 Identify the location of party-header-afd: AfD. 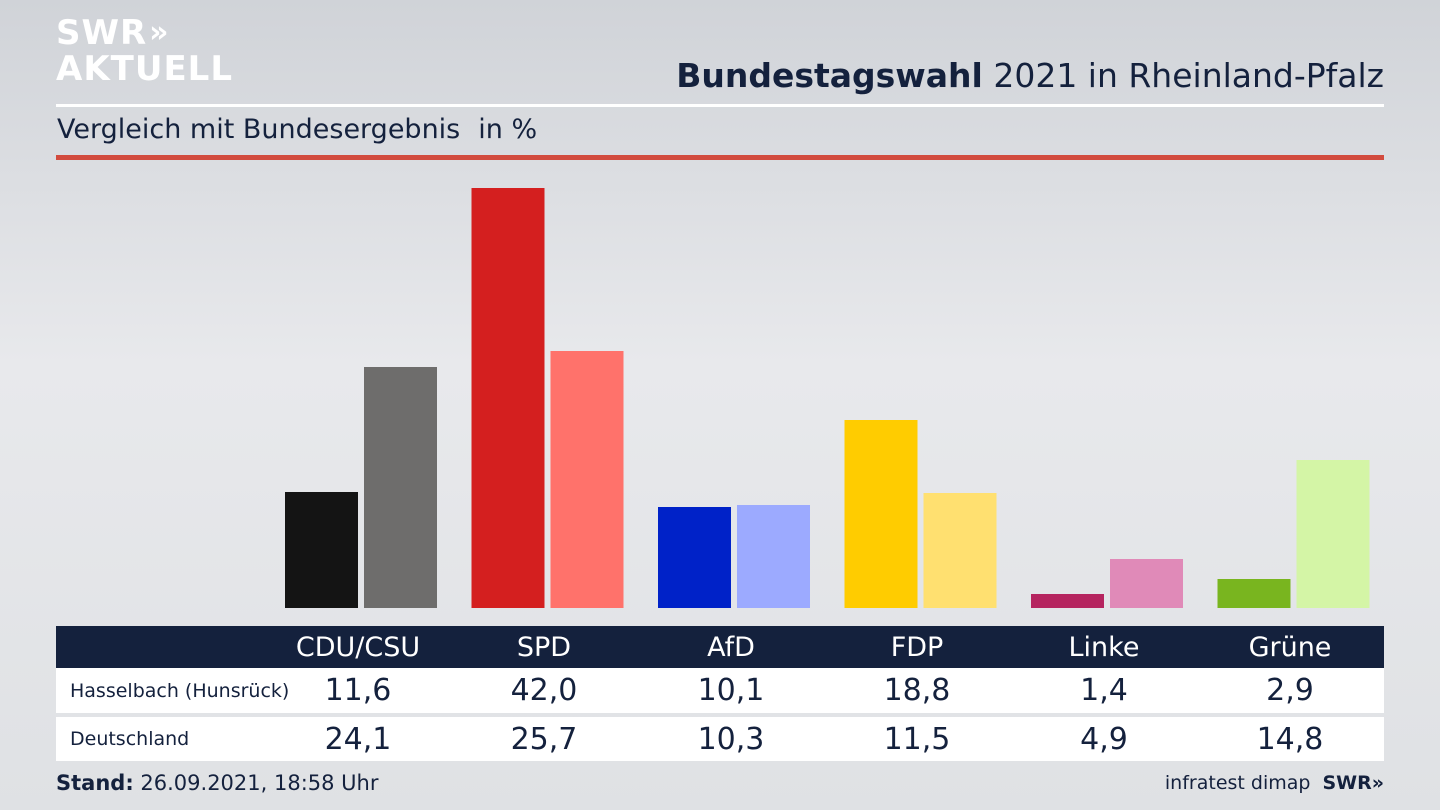
(731, 647).